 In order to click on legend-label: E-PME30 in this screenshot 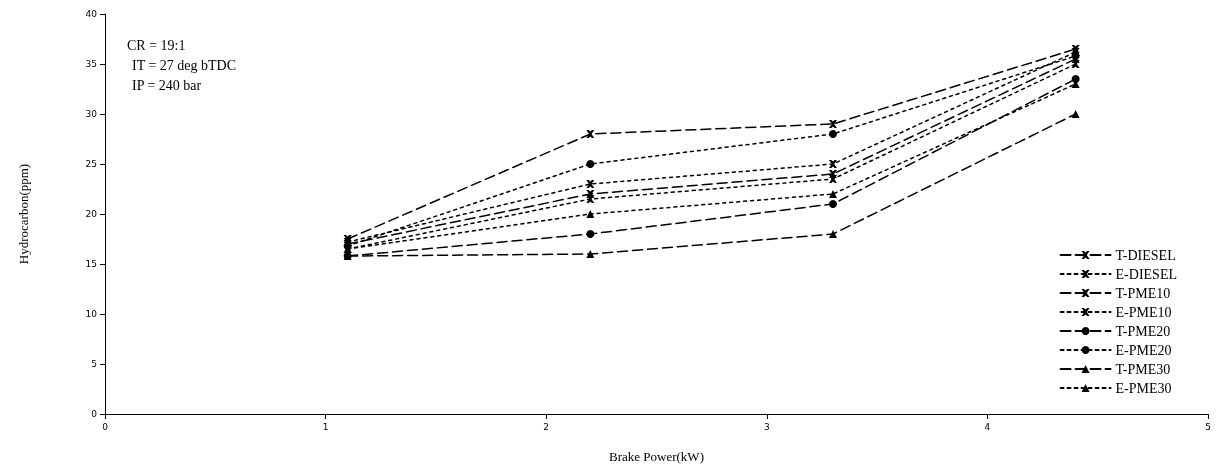, I will do `click(1143, 388)`.